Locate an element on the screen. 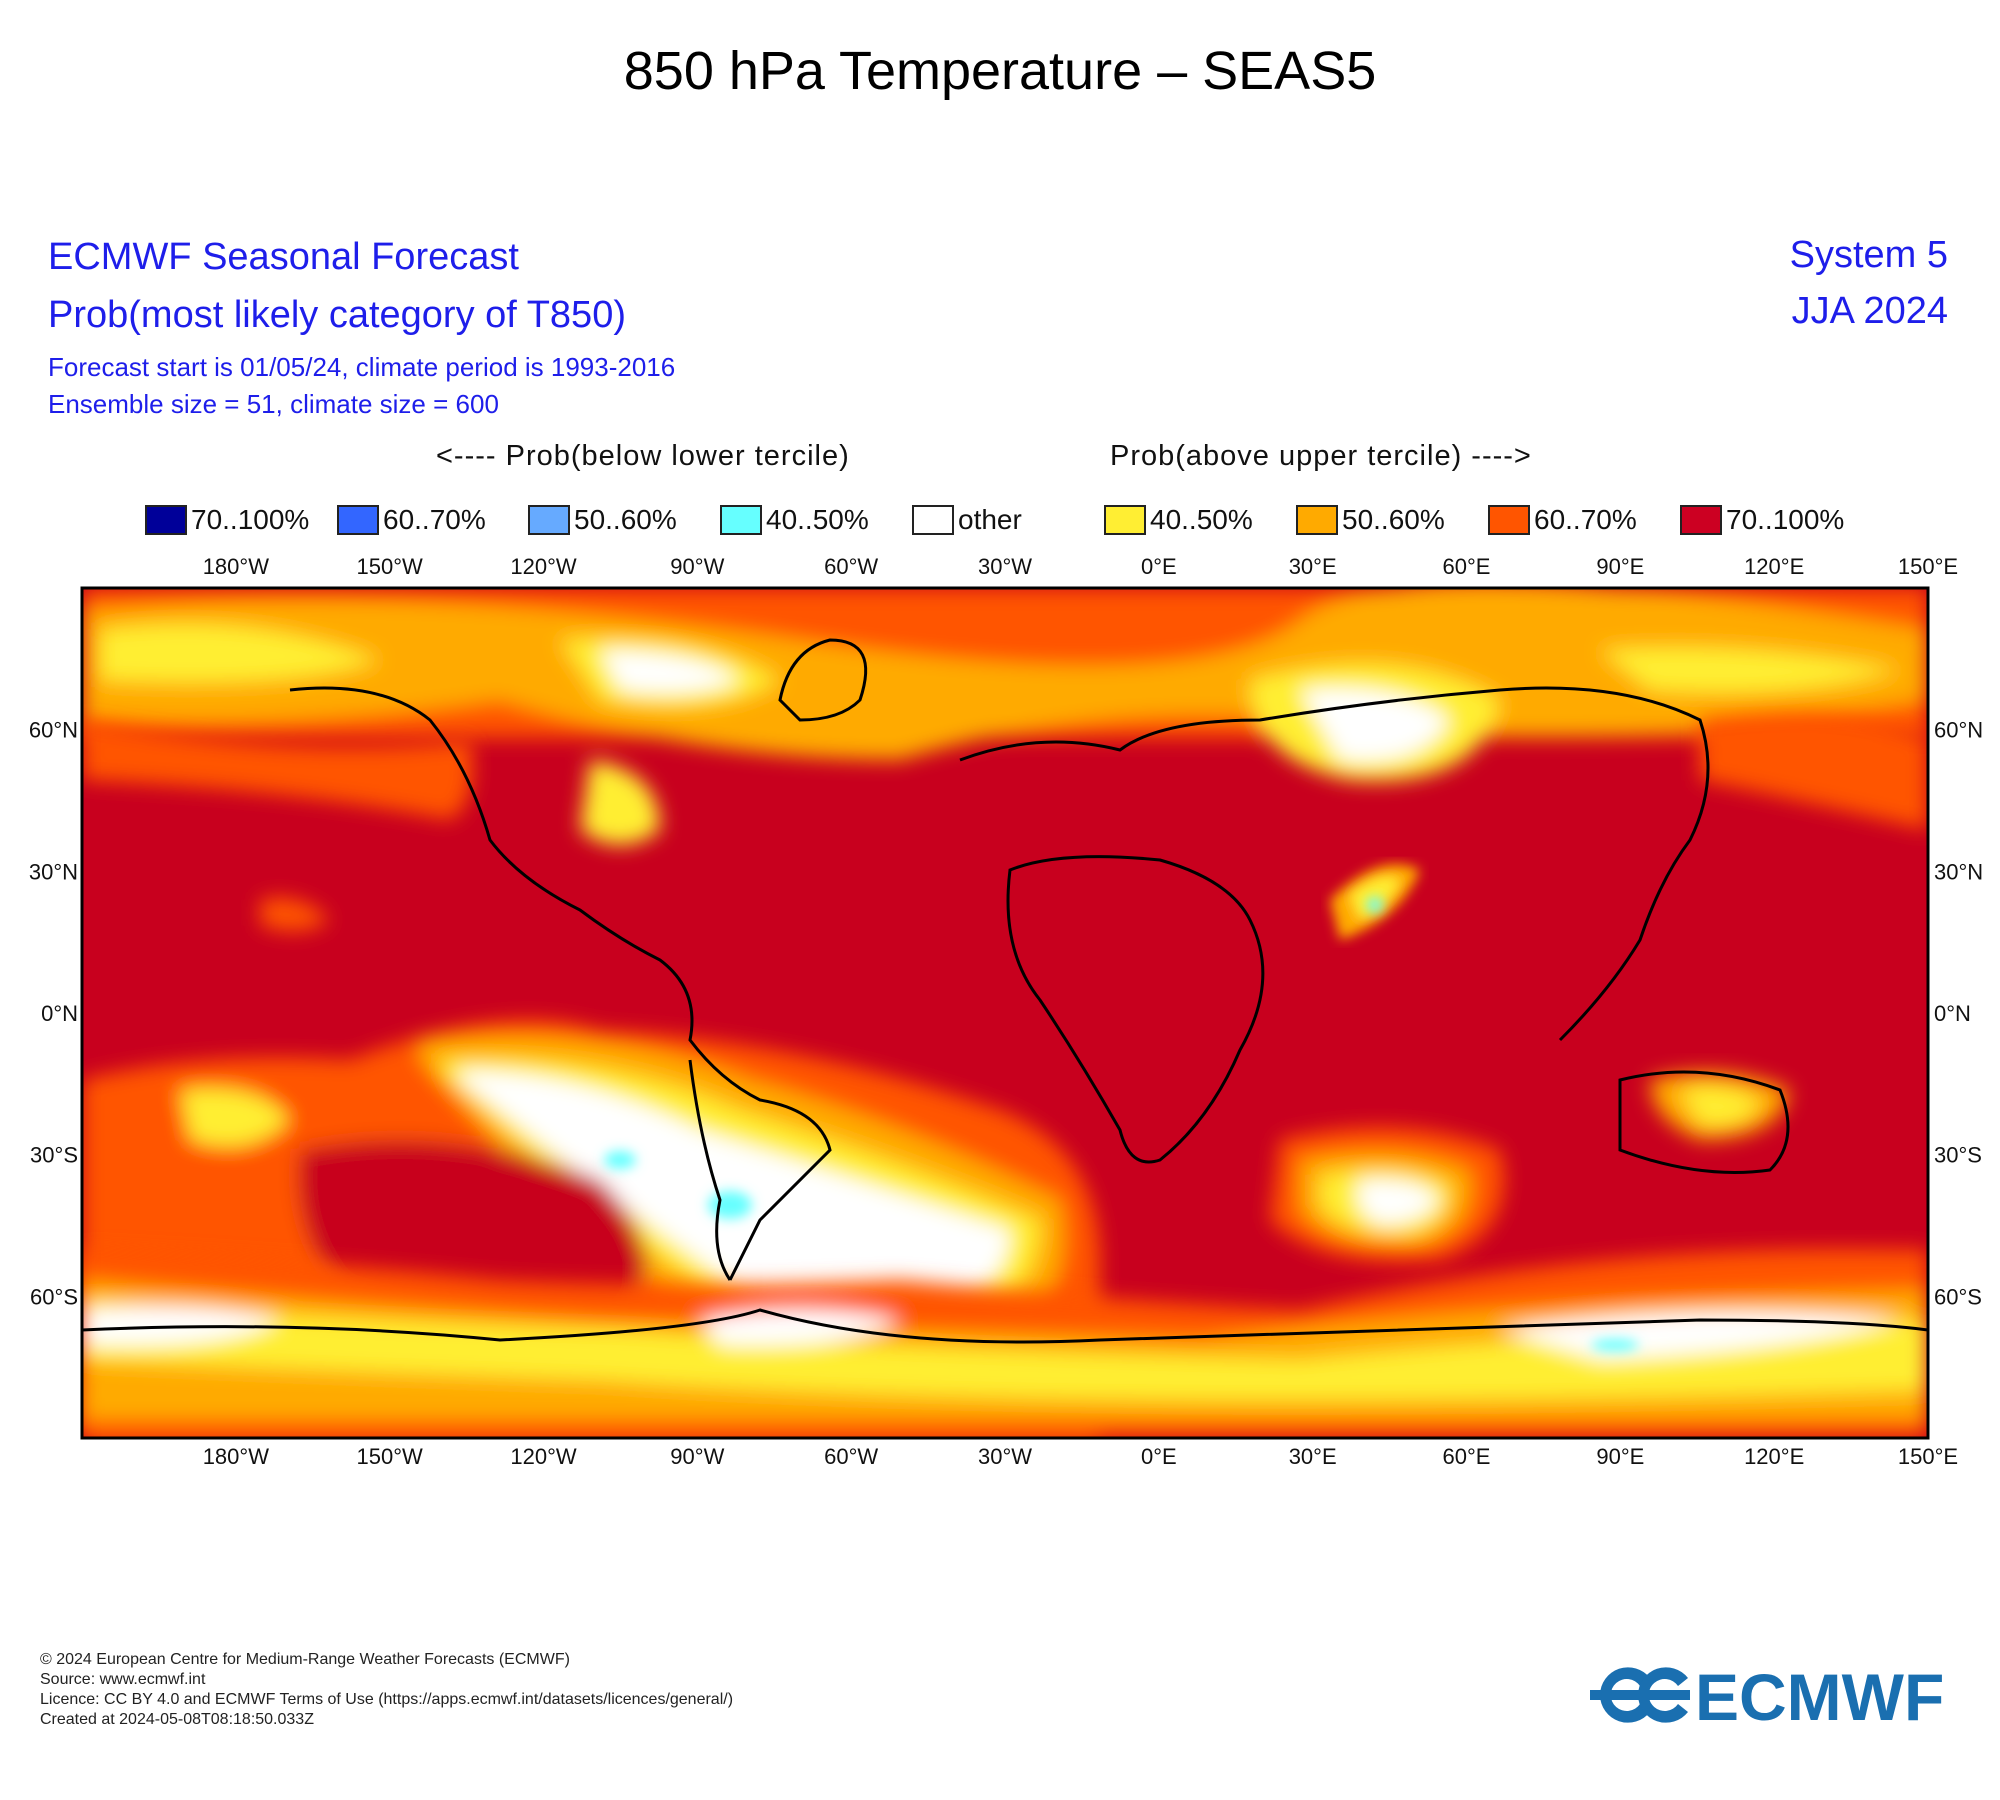  latitude-ticks-left: 60°N 30°N 0°N 30°S 60°S is located at coordinates (53, 1014).